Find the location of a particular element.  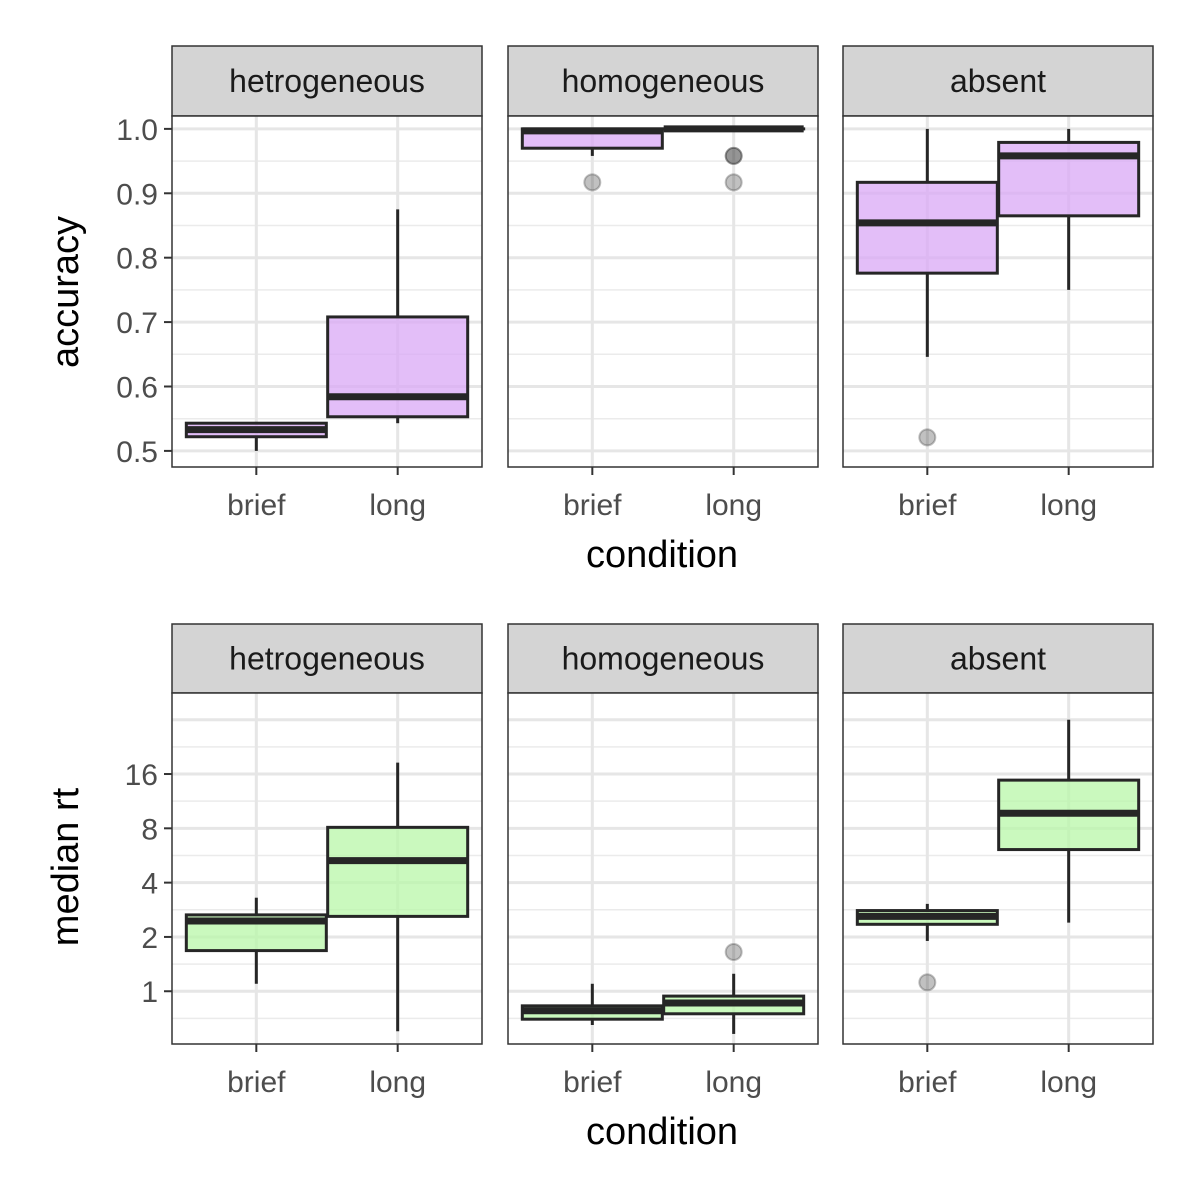

accuracy-x-axis-title: condition is located at coordinates (662, 555).